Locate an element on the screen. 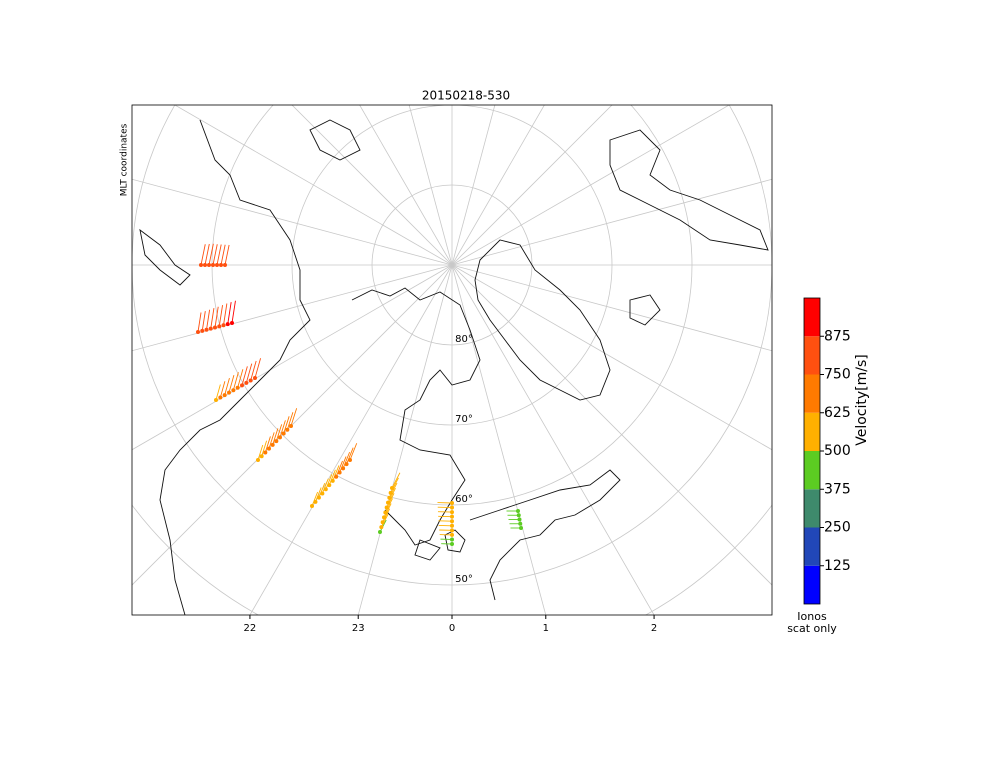 Image resolution: width=990 pixels, height=765 pixels. colorbar-tick-label: 375 is located at coordinates (837, 489).